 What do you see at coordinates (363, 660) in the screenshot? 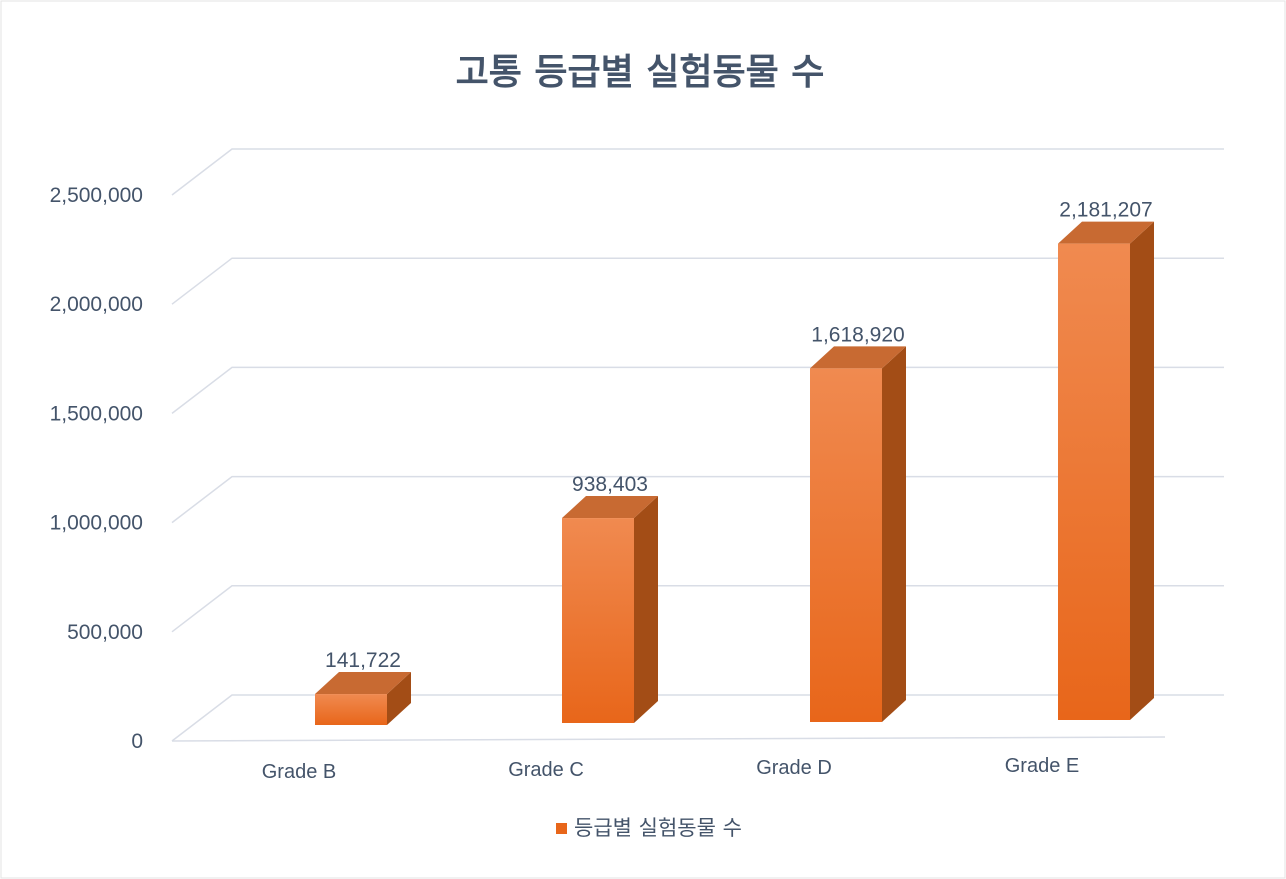
I see `data-label: 141,722` at bounding box center [363, 660].